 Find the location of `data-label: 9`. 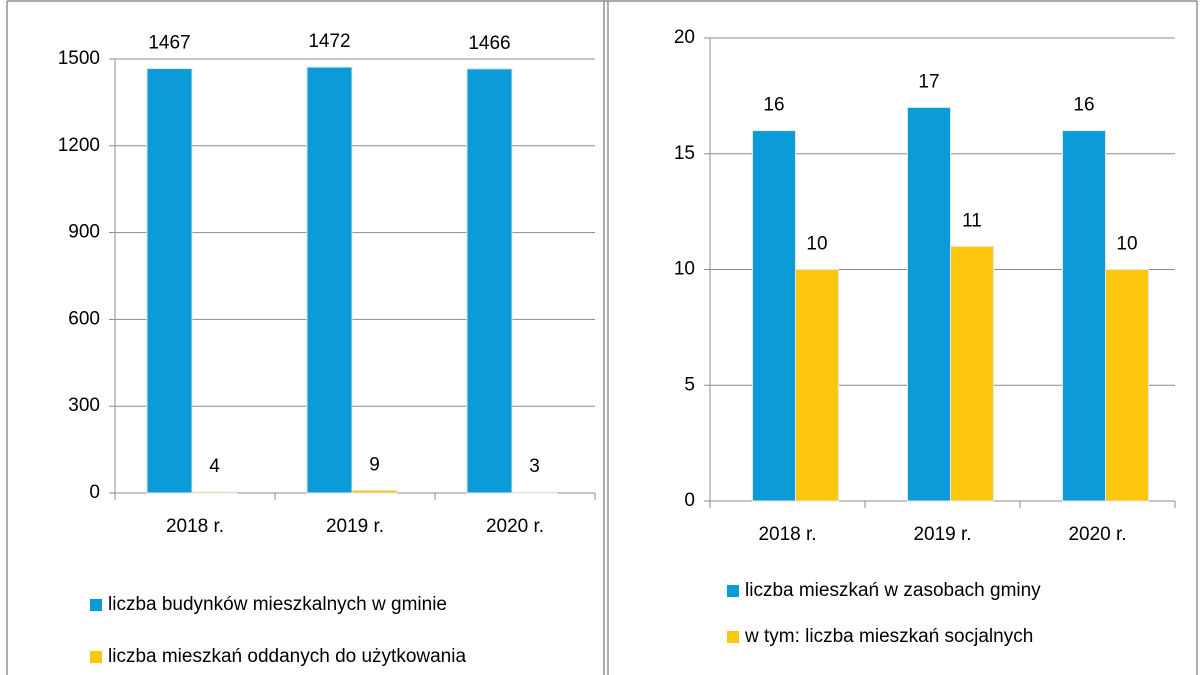

data-label: 9 is located at coordinates (374, 464).